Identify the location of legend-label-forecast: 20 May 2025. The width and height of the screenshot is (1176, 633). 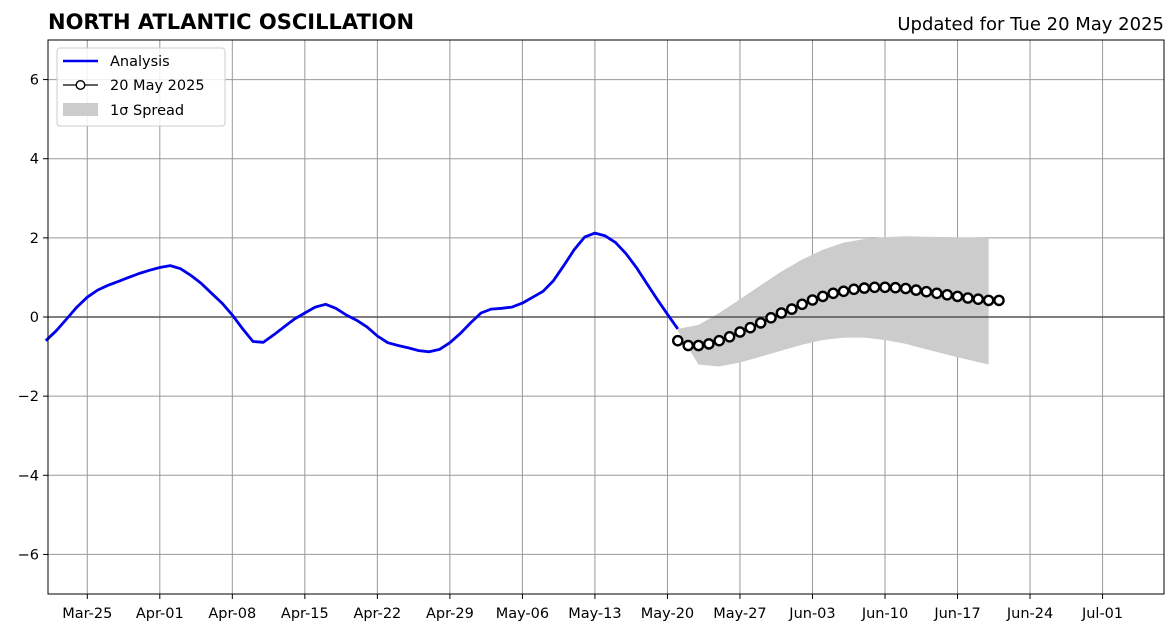
(157, 86).